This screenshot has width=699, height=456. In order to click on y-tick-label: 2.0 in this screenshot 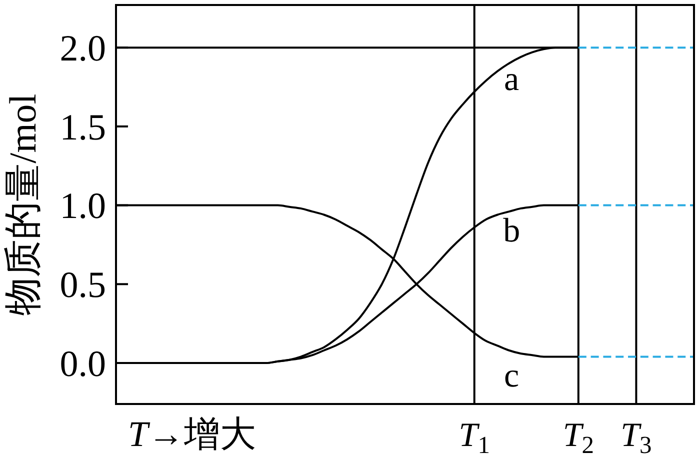, I will do `click(83, 49)`.